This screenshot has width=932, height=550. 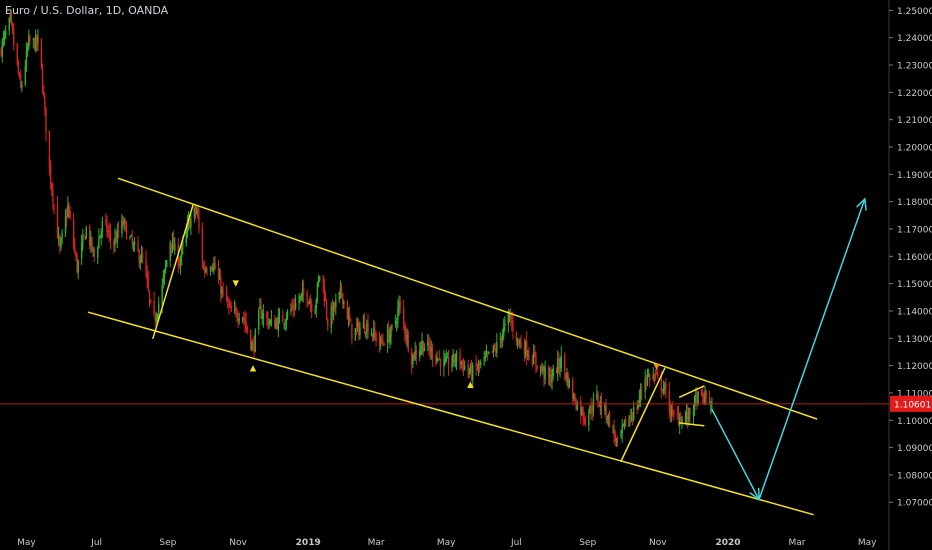 I want to click on marker-down-triangle, so click(x=235, y=283).